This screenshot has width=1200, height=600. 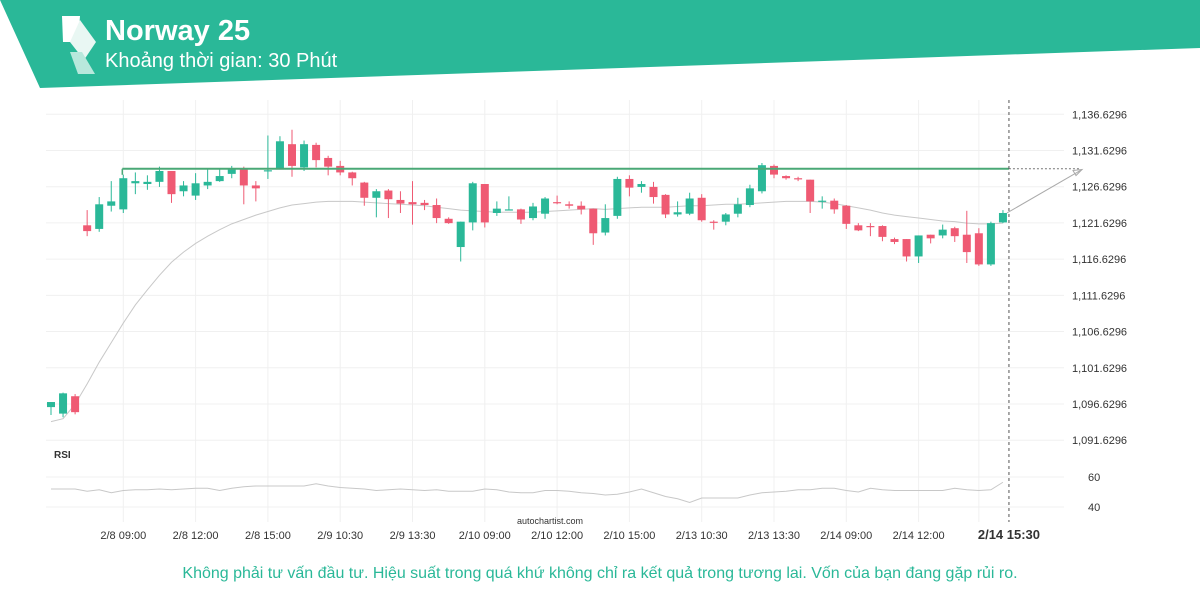 I want to click on x-tick-label: 2/14 12:00, so click(x=919, y=536).